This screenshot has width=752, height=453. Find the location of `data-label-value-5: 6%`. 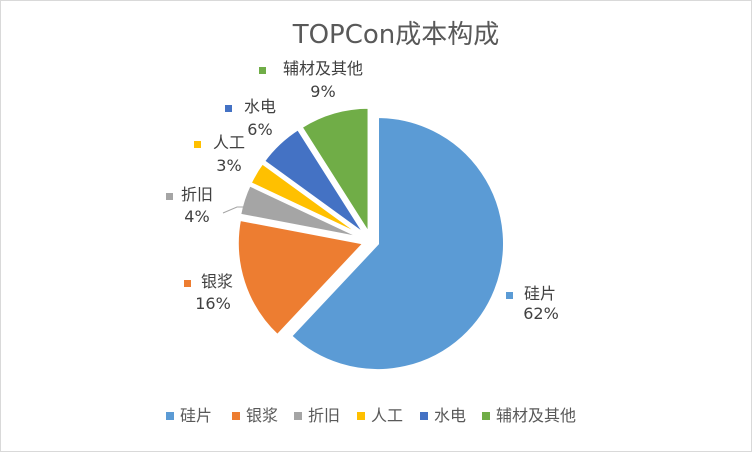

data-label-value-5: 6% is located at coordinates (259, 129).